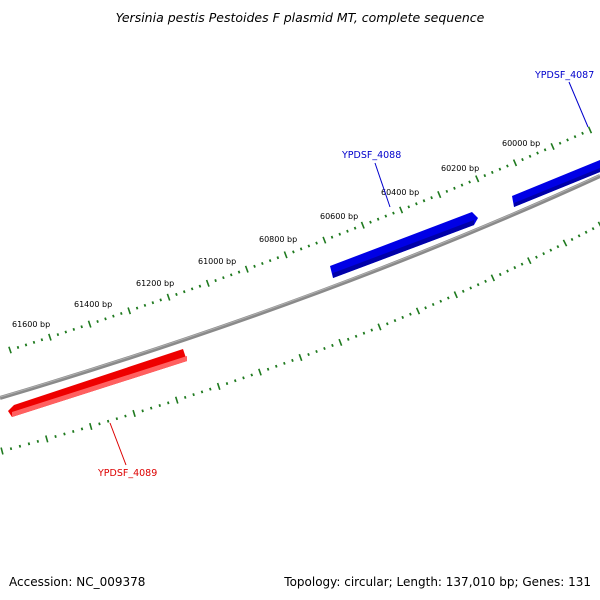 Image resolution: width=600 pixels, height=600 pixels. Describe the element at coordinates (339, 216) in the screenshot. I see `ruler-label: 60600 bp` at that location.